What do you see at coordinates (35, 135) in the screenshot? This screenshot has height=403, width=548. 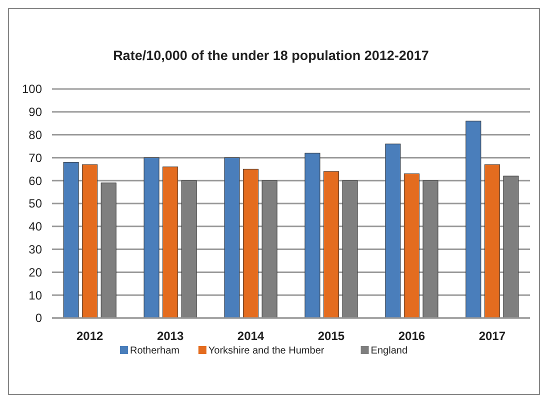 I see `y-tick-label: 80` at bounding box center [35, 135].